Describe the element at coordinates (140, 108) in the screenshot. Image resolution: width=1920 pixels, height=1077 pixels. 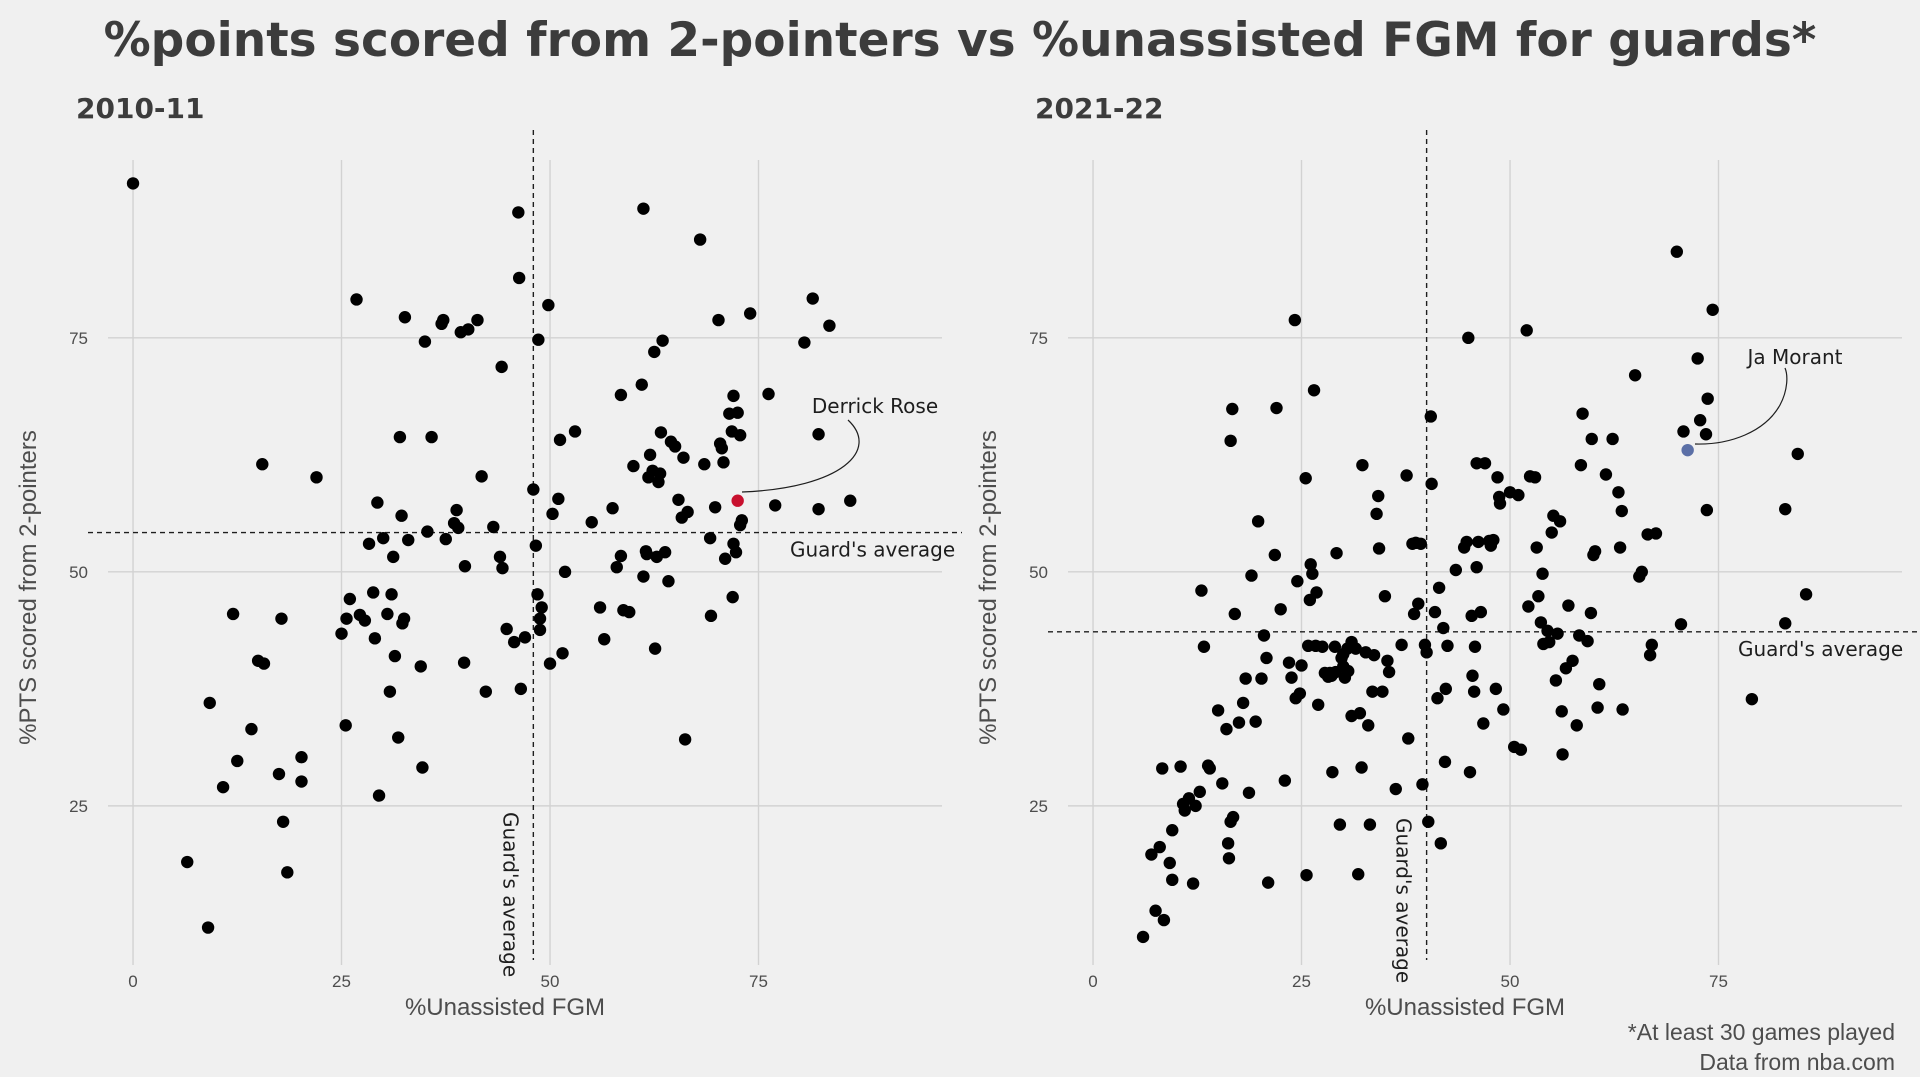
I see `panel-title: 2010-11` at that location.